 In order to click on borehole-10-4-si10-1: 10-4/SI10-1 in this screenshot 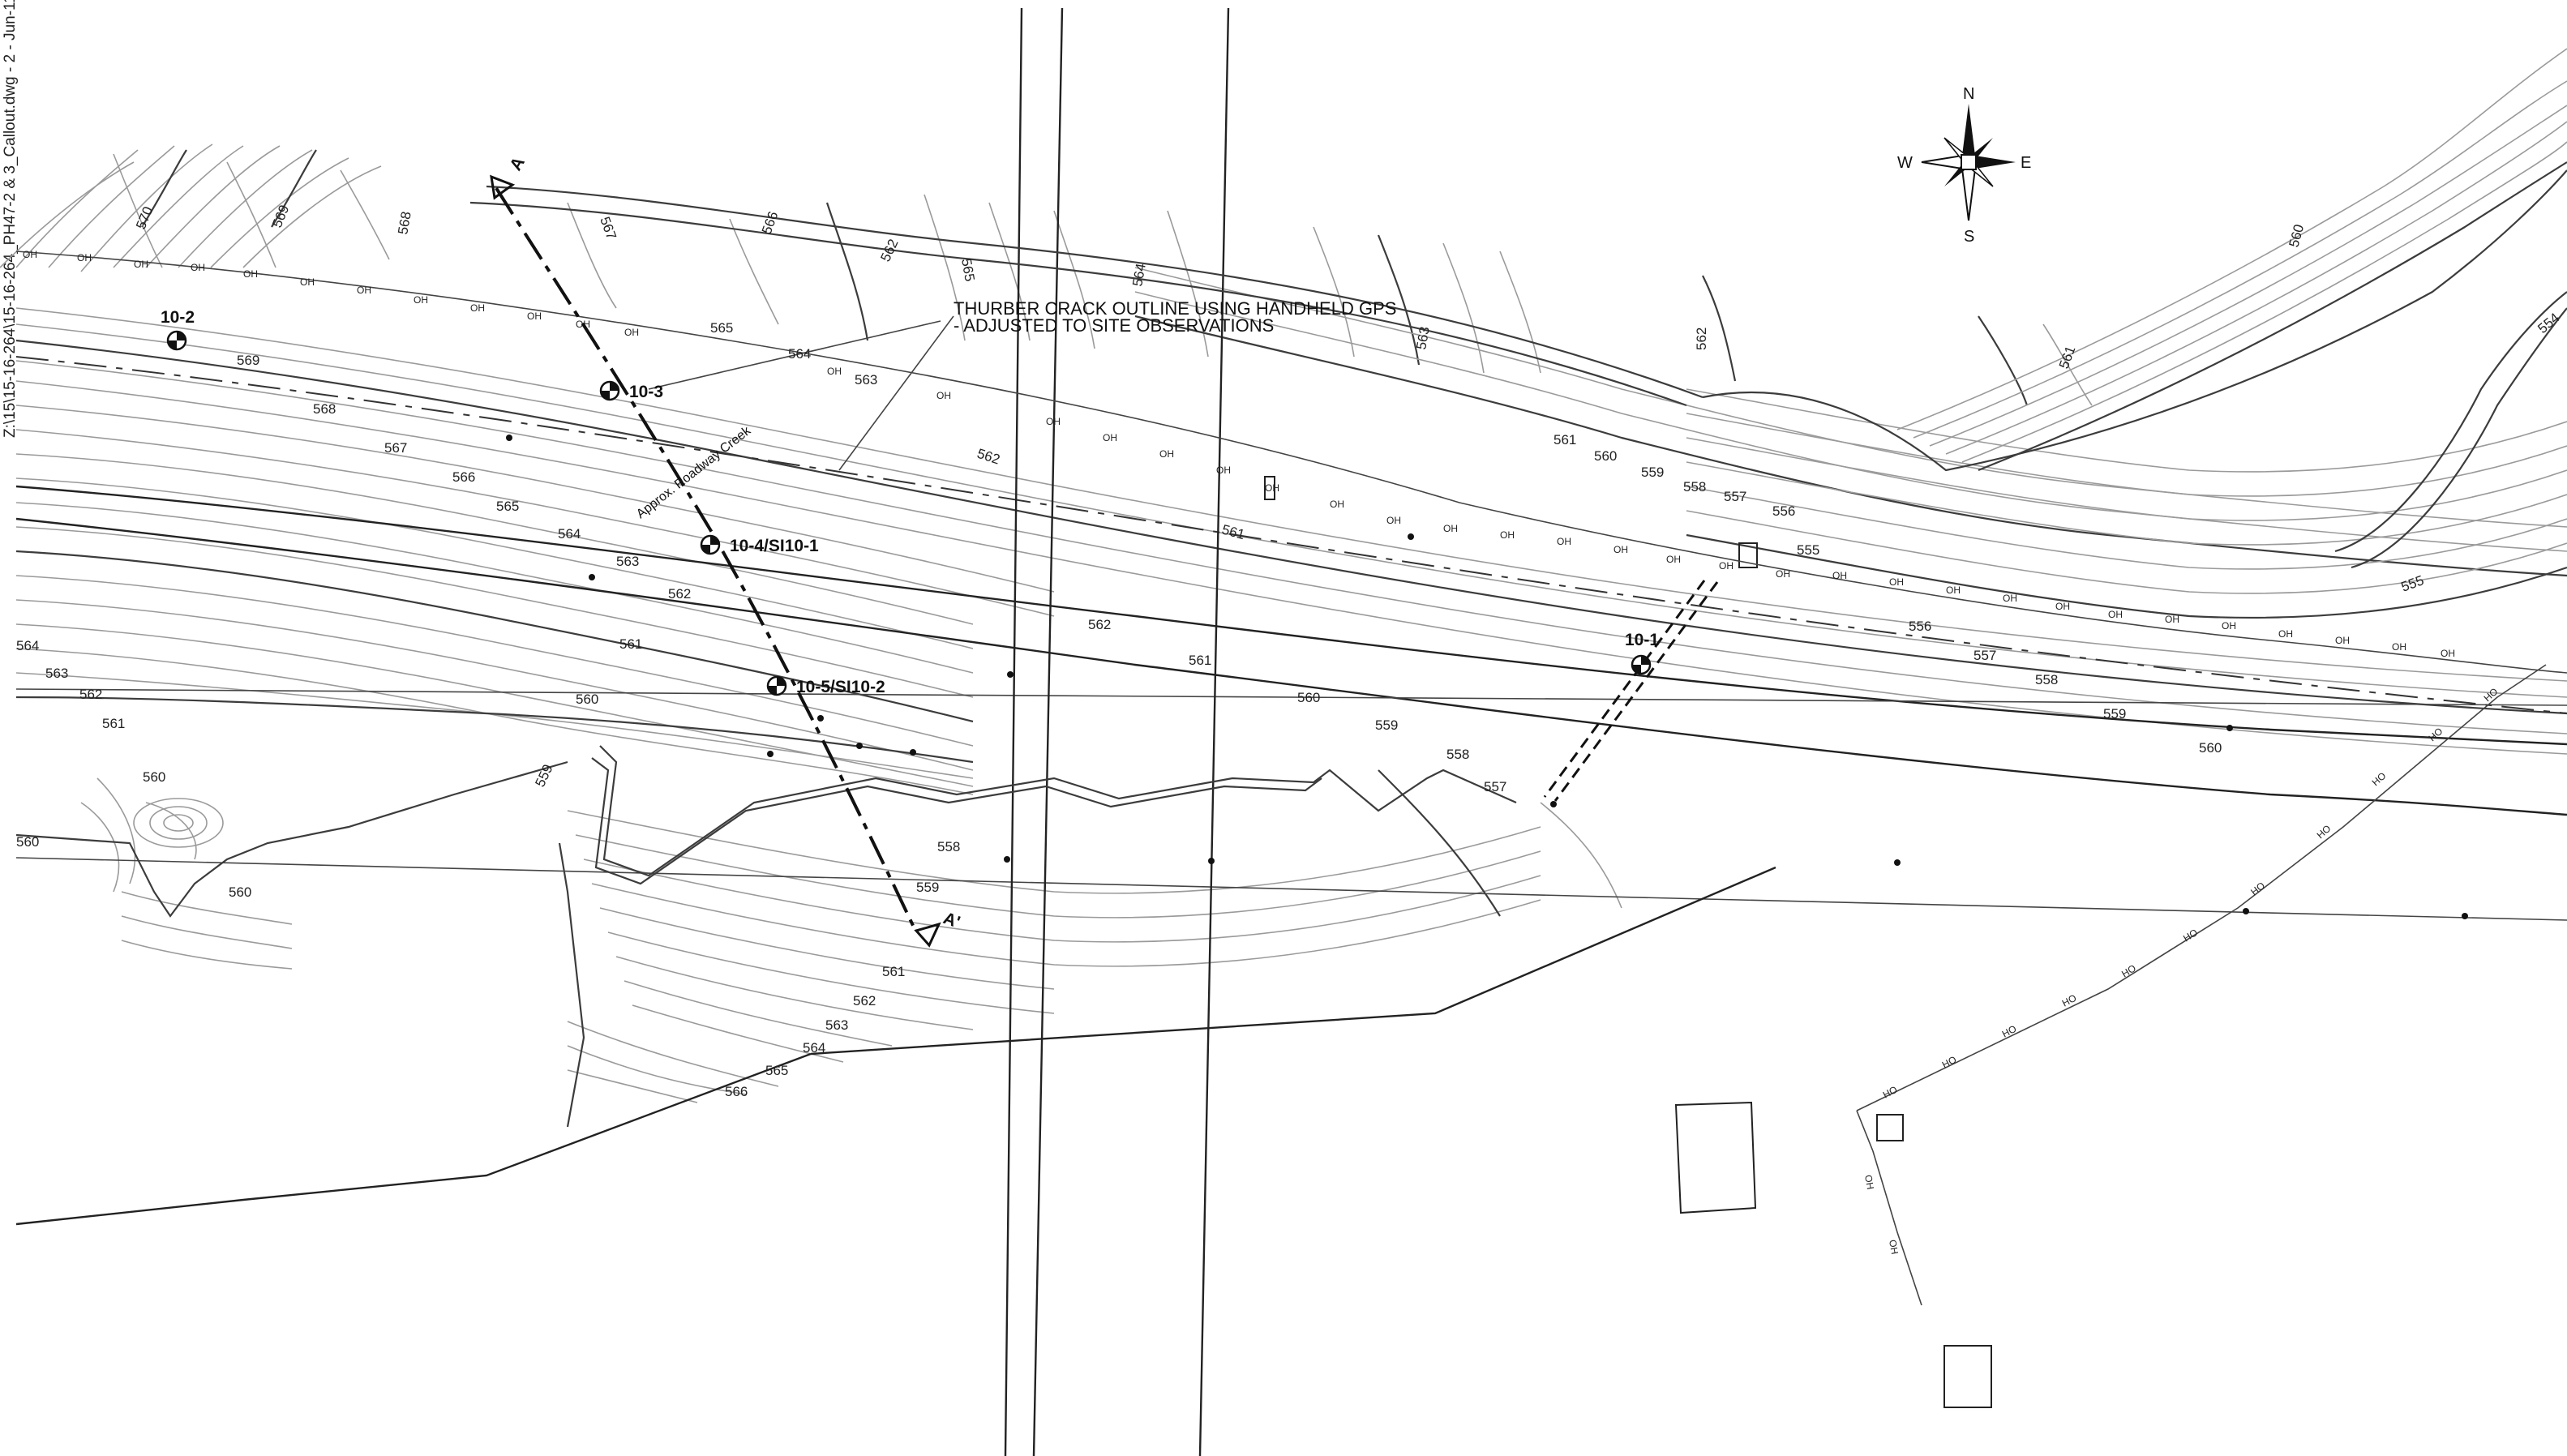, I will do `click(759, 544)`.